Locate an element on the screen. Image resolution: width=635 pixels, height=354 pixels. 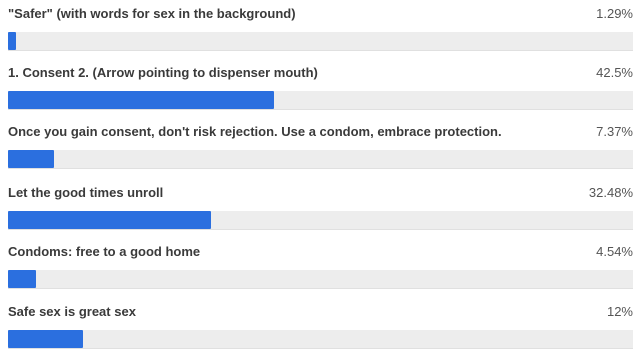
option-percent: 7.37% is located at coordinates (614, 131).